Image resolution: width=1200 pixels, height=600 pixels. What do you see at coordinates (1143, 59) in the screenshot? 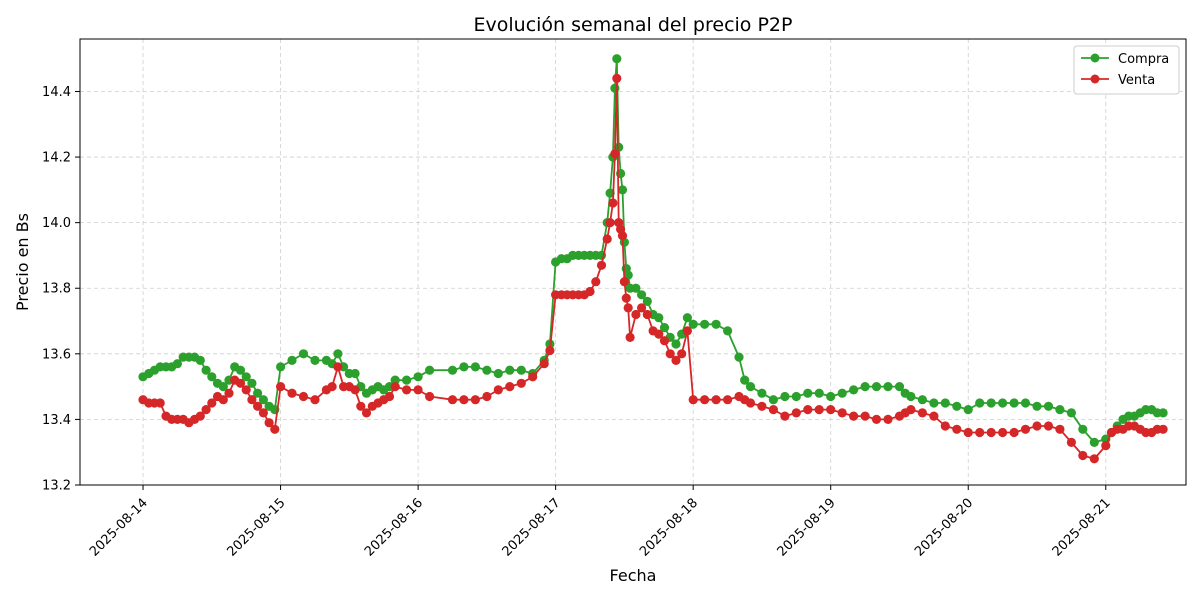
I see `legend-label-compra: Compra` at bounding box center [1143, 59].